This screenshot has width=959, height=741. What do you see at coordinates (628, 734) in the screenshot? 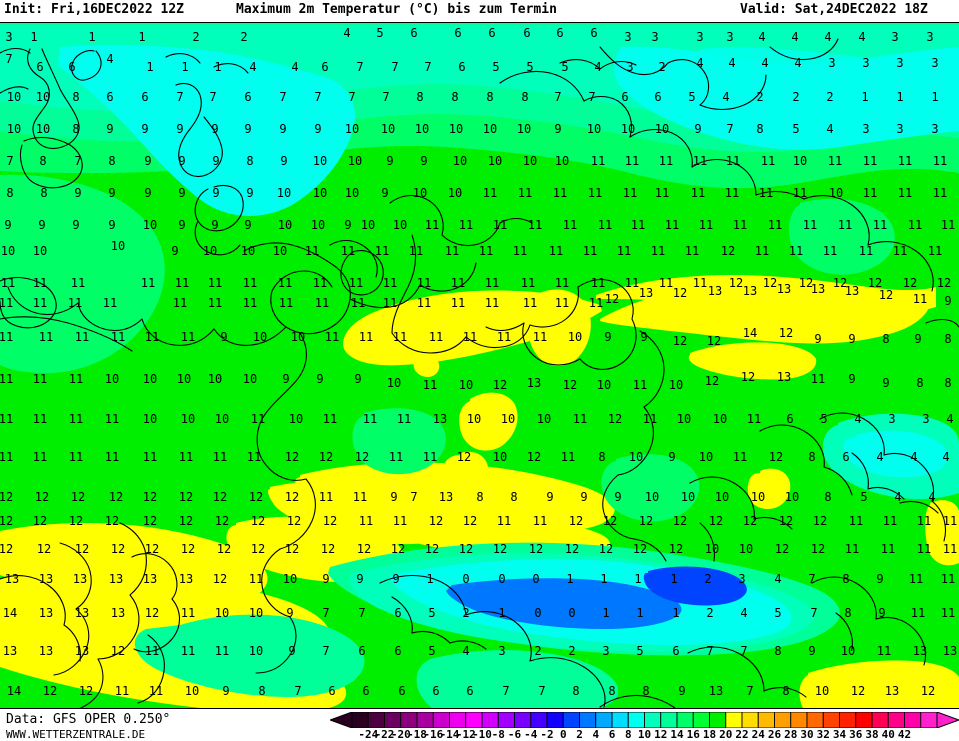
I see `colorbar-tick: 8` at bounding box center [628, 734].